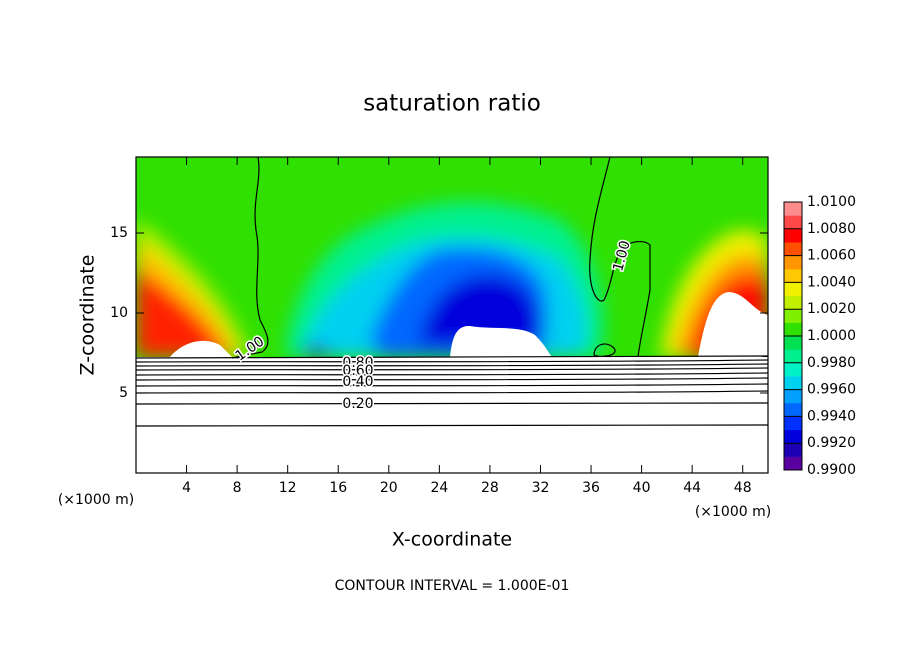 This screenshot has width=904, height=654. Describe the element at coordinates (119, 233) in the screenshot. I see `y-tick-label: 15` at that location.